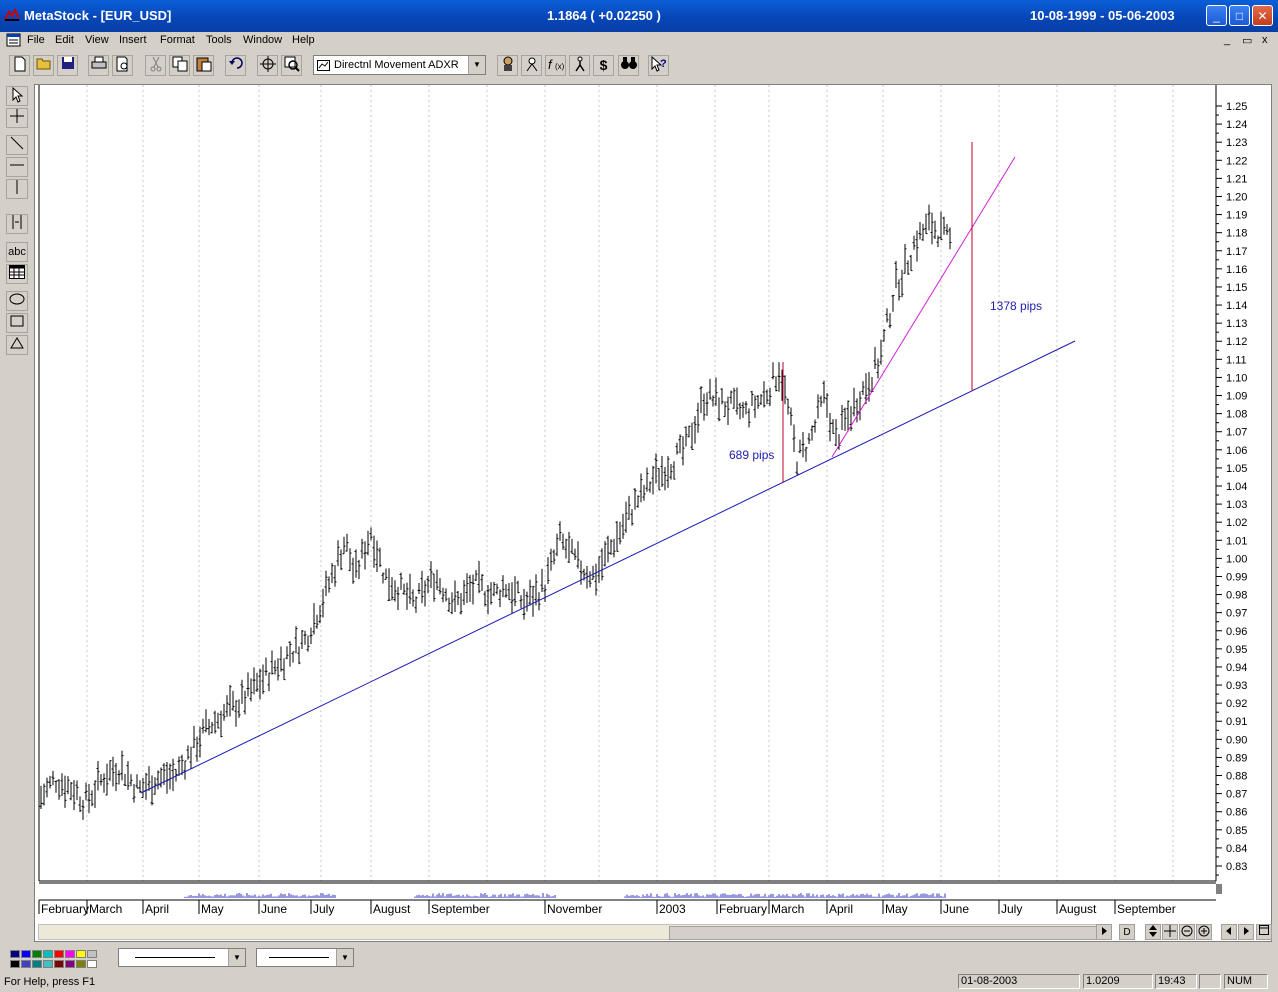 This screenshot has height=992, width=1278. I want to click on expert-icon, so click(507, 63).